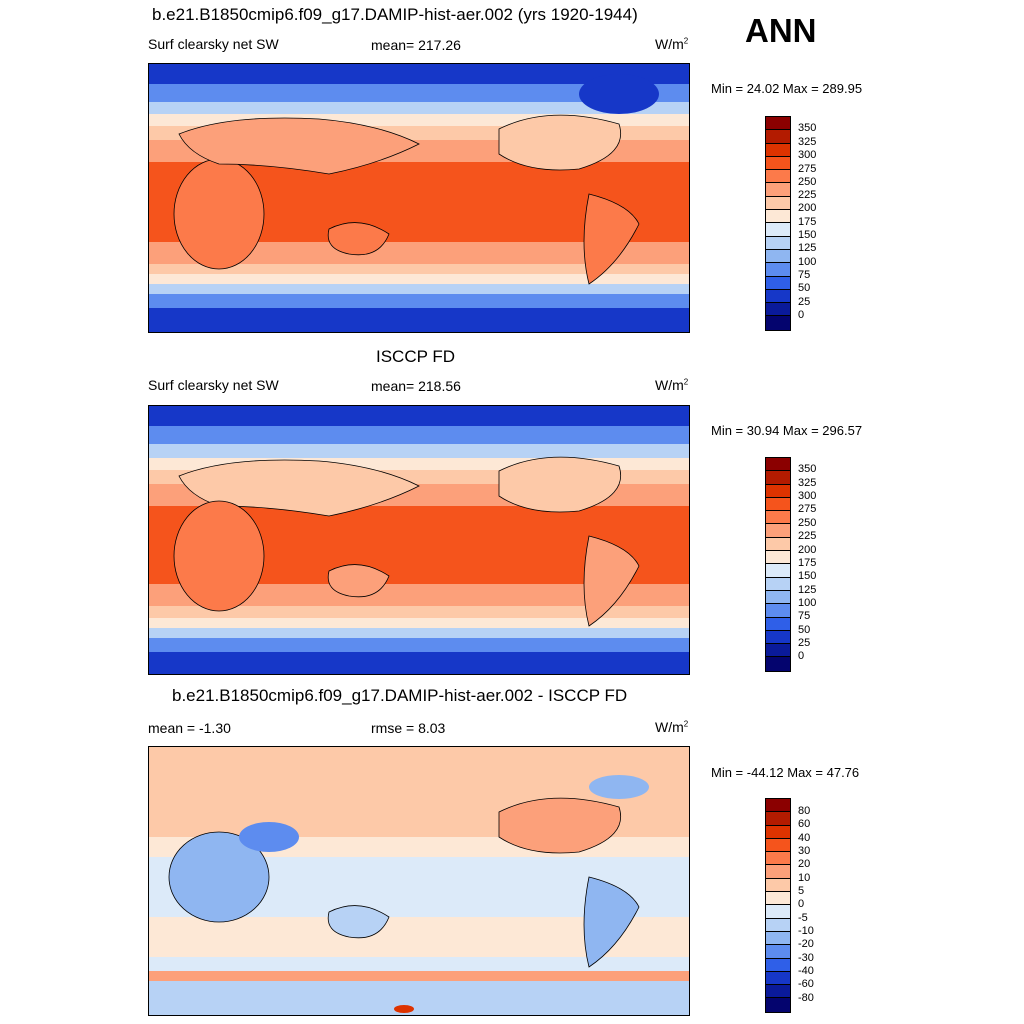 The image size is (1024, 1024). What do you see at coordinates (807, 169) in the screenshot?
I see `panel1-cb-label-275: 275` at bounding box center [807, 169].